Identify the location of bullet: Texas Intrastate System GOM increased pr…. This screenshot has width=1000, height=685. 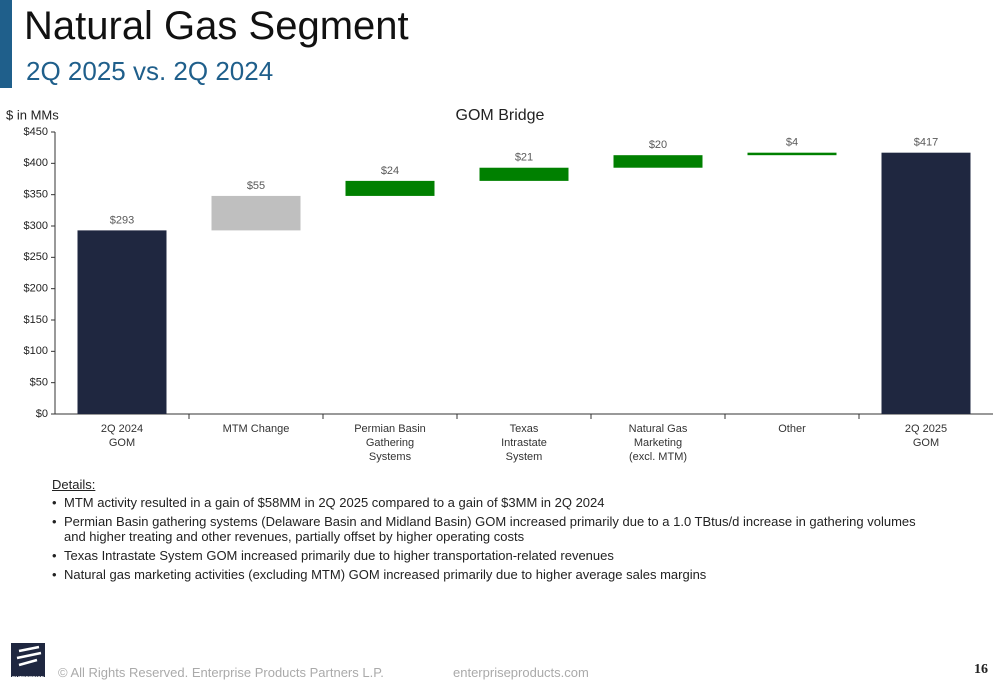
(487, 555).